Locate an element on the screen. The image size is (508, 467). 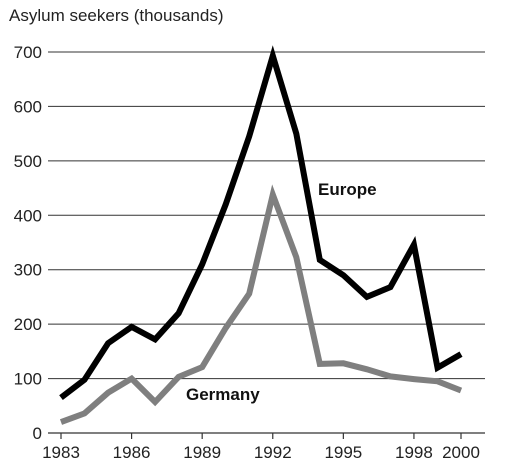
x-tick-label: 1983 is located at coordinates (61, 452).